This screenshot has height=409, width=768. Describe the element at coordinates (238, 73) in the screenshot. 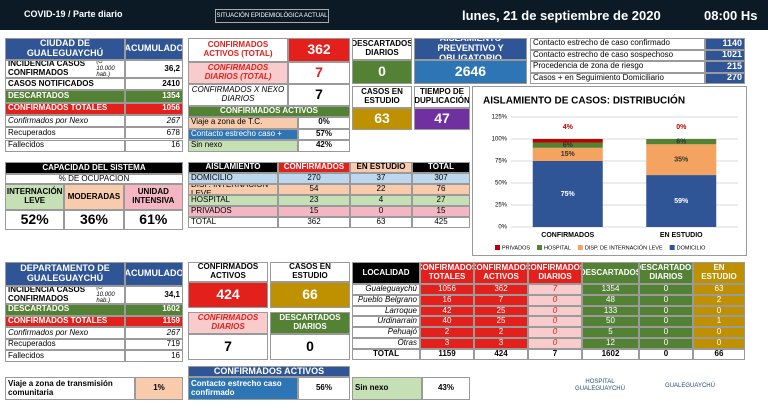

I see `label: CONFIRMADOS DIARIOS (TOTAL)` at that location.